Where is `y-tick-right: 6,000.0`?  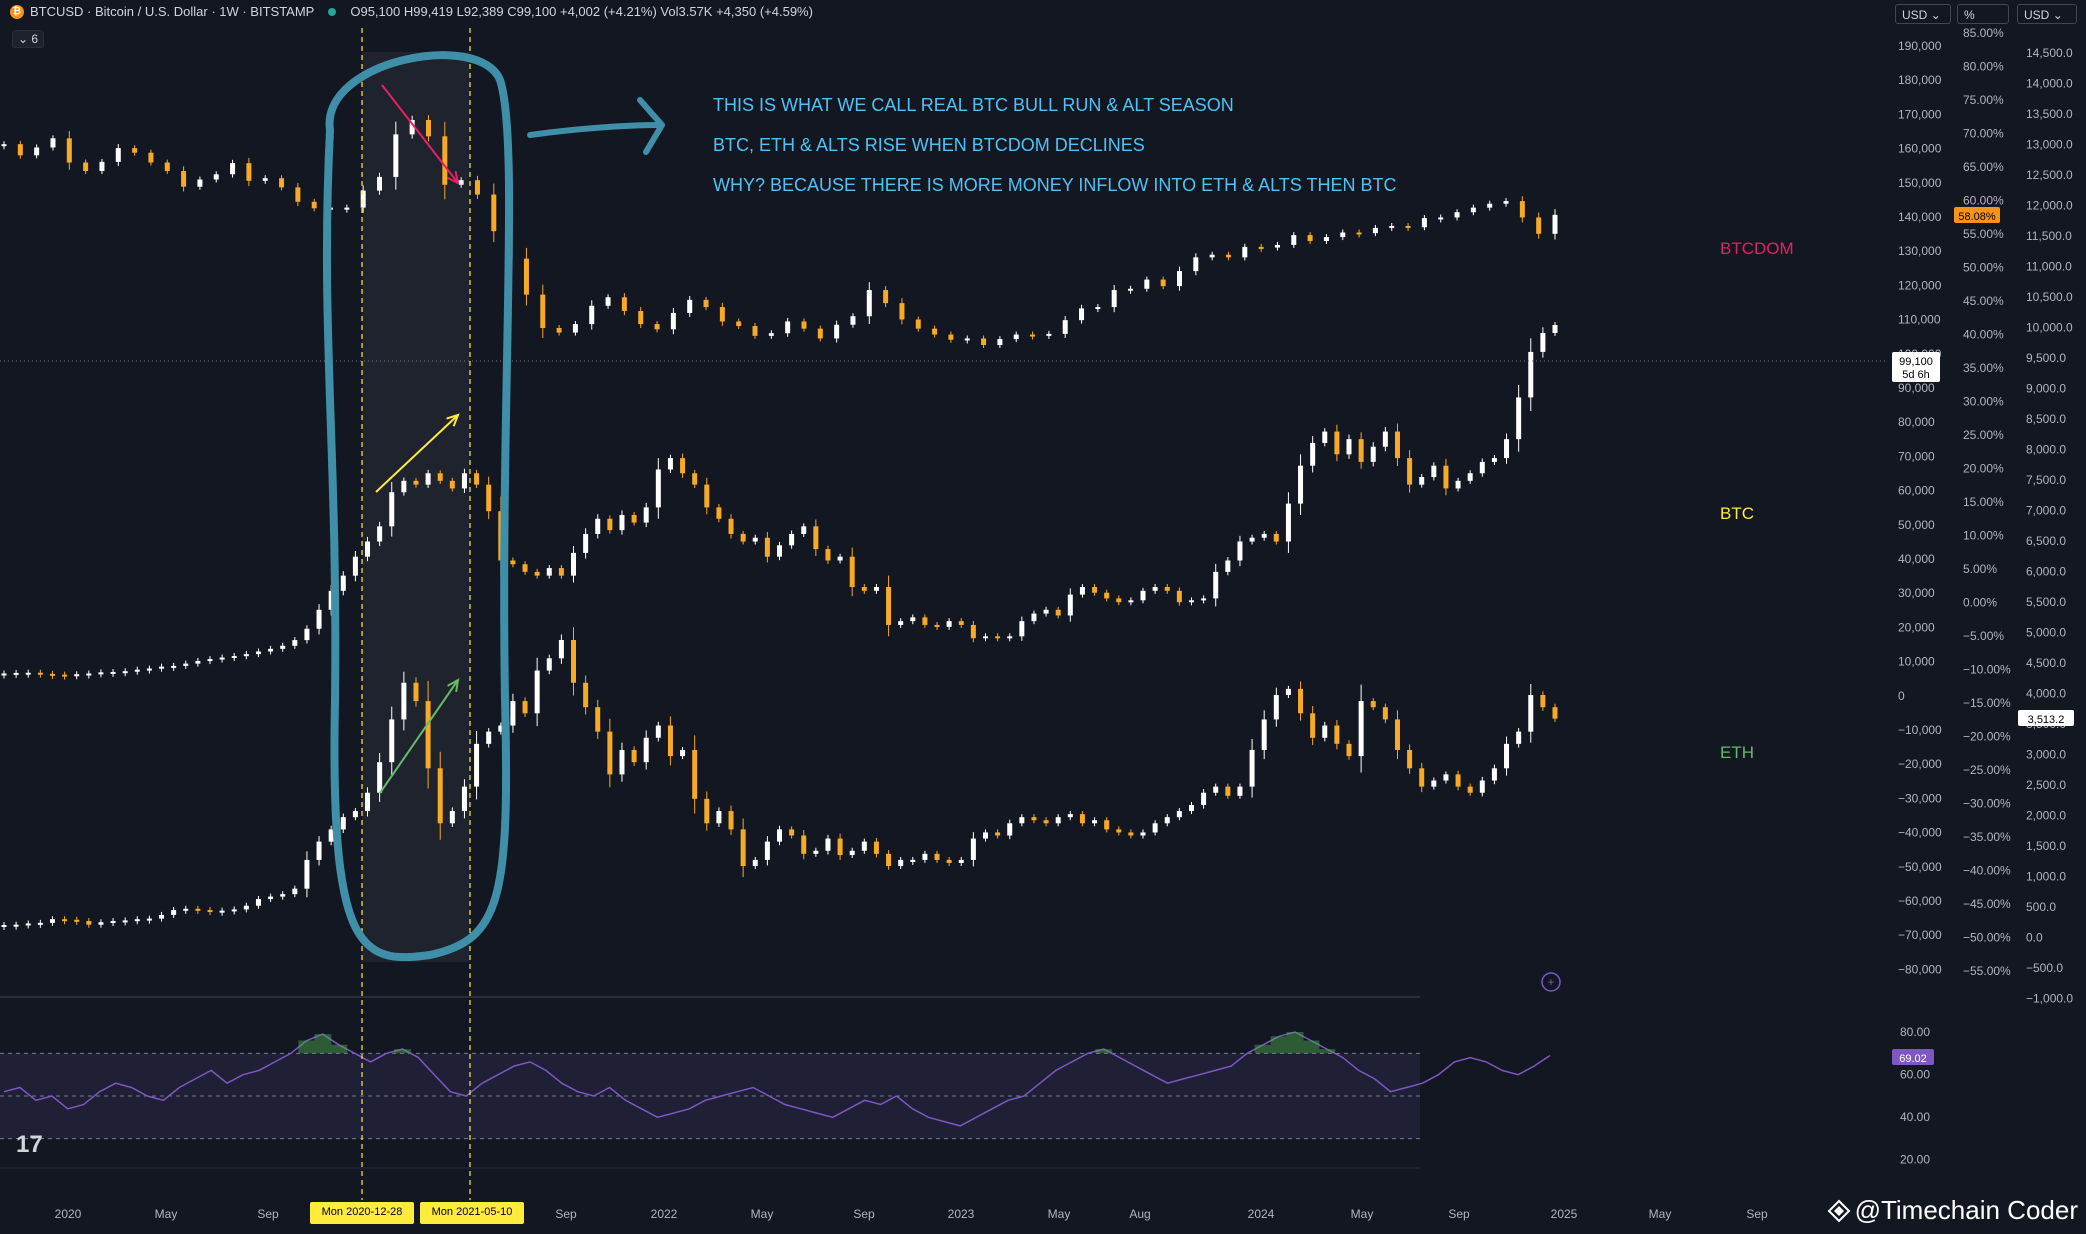 y-tick-right: 6,000.0 is located at coordinates (2046, 572).